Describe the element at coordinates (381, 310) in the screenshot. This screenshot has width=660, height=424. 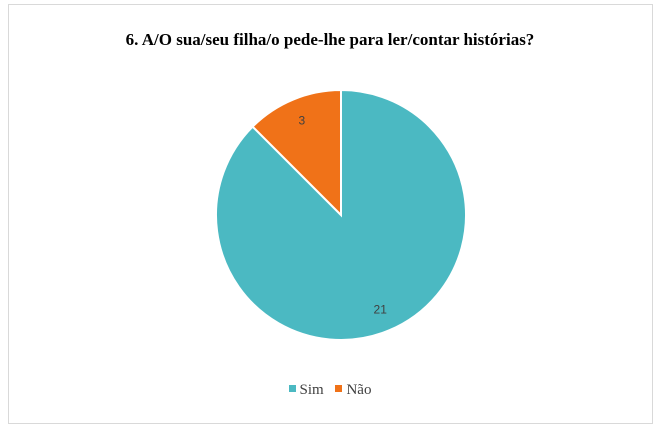
I see `data-label-sim: 21` at that location.